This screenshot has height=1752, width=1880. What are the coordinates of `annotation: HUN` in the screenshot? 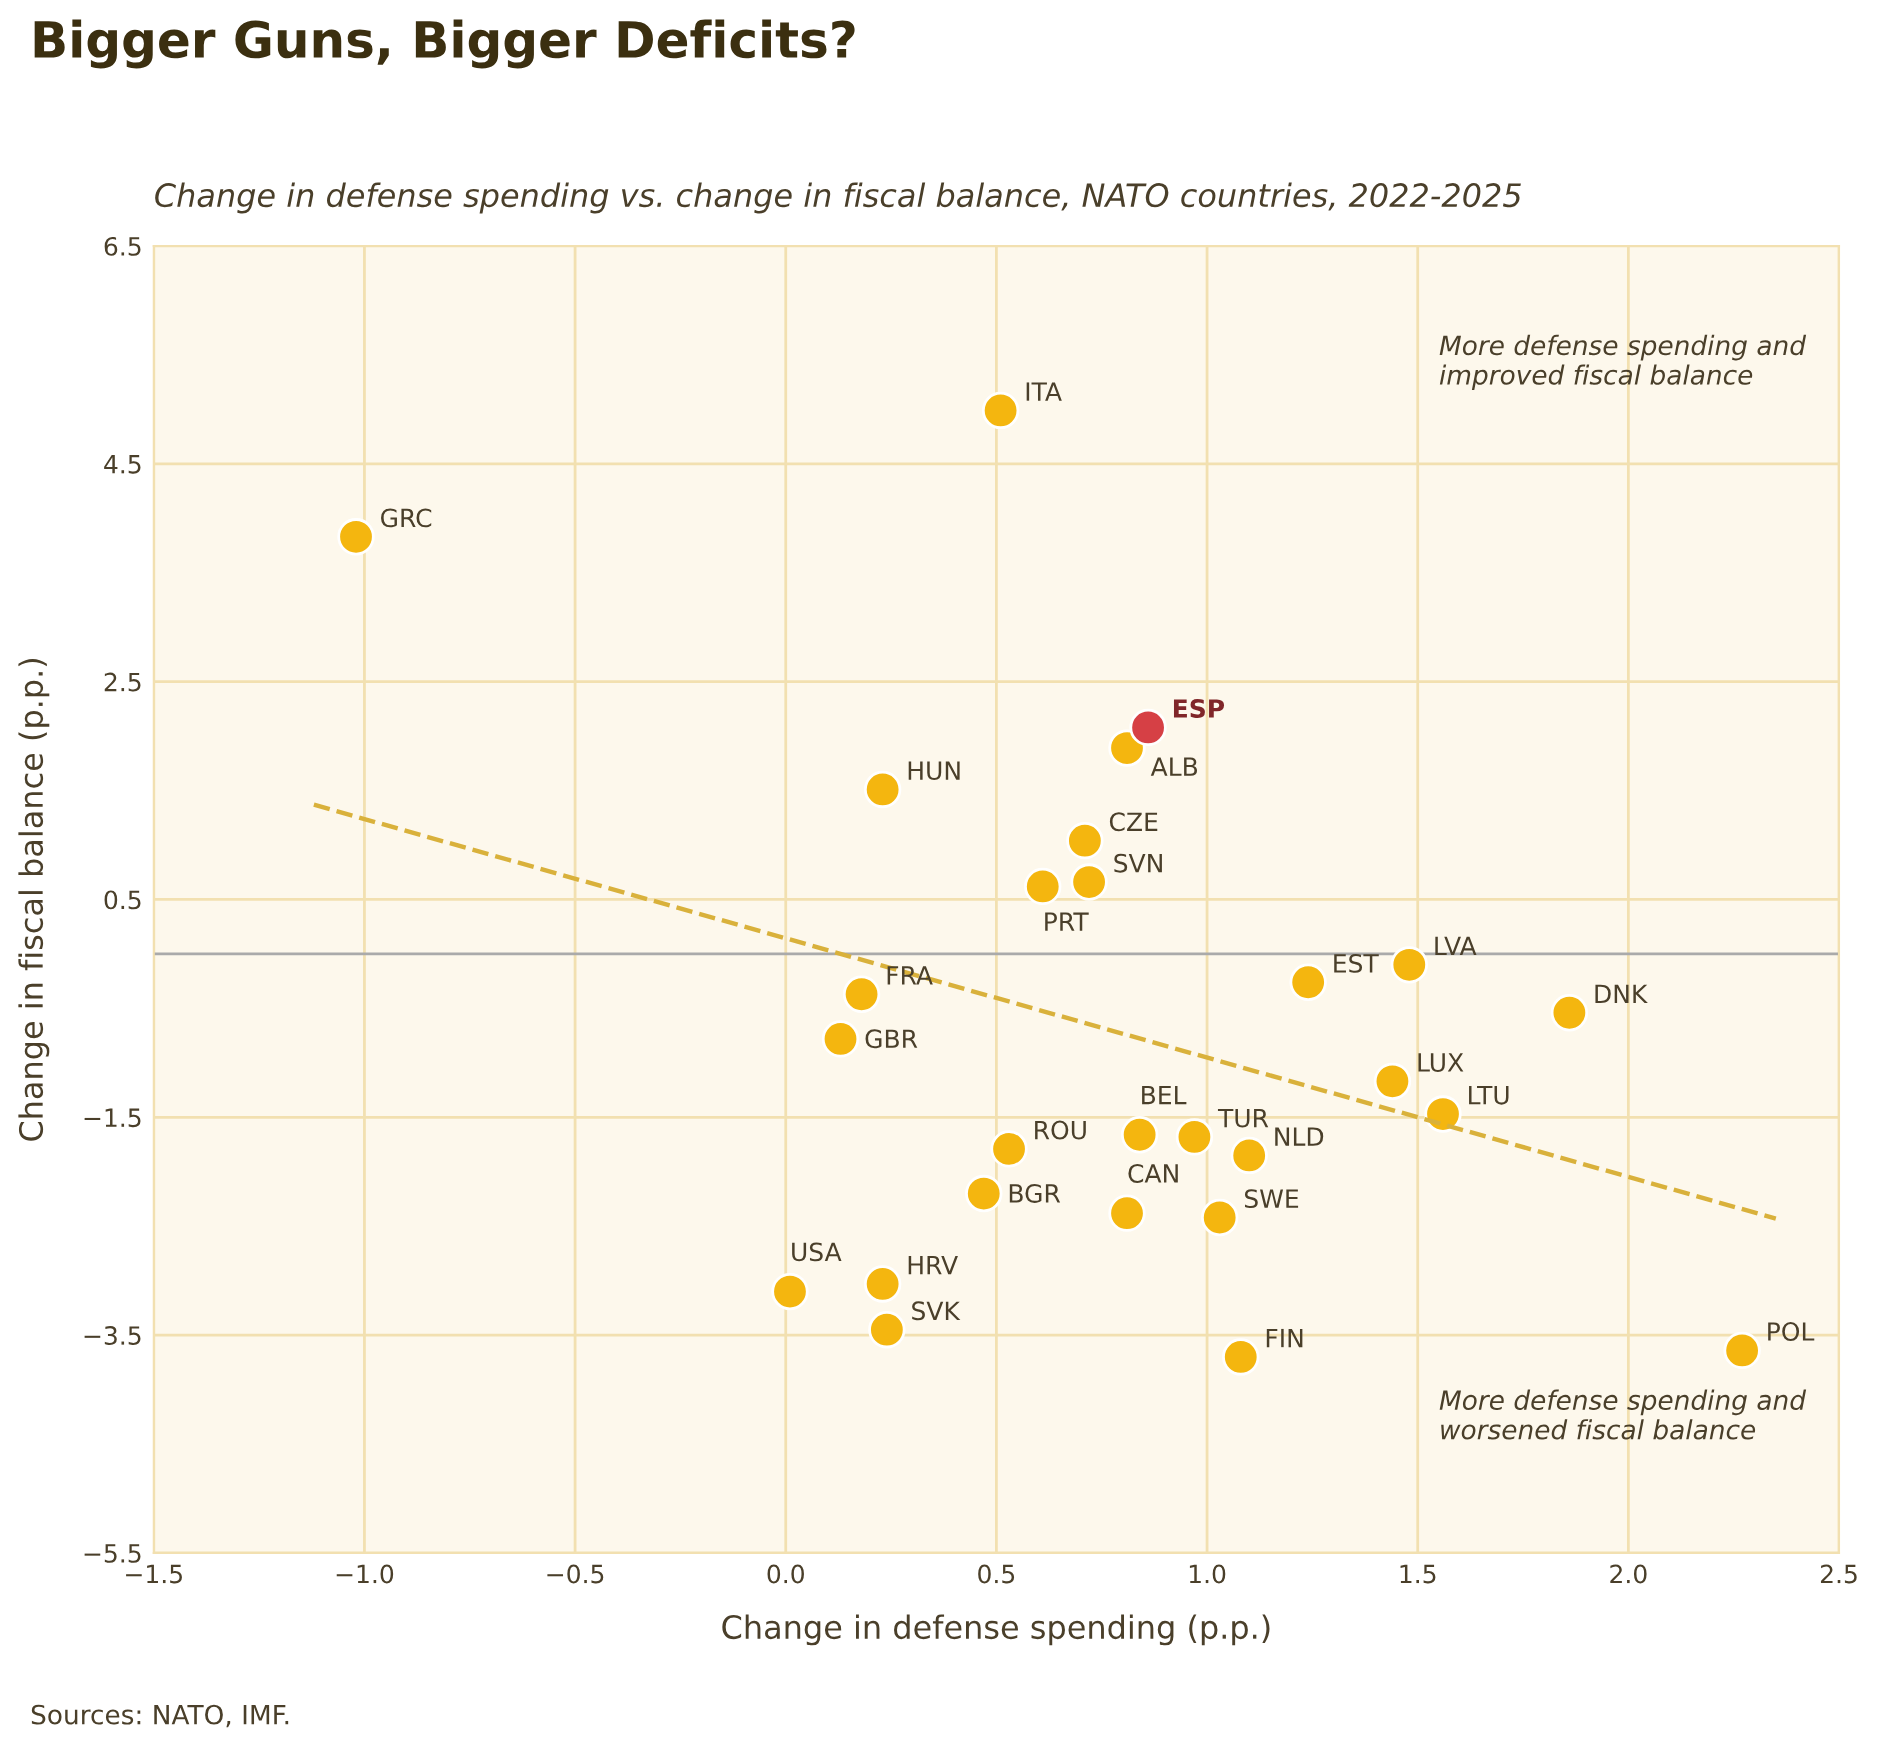 It's located at (934, 771).